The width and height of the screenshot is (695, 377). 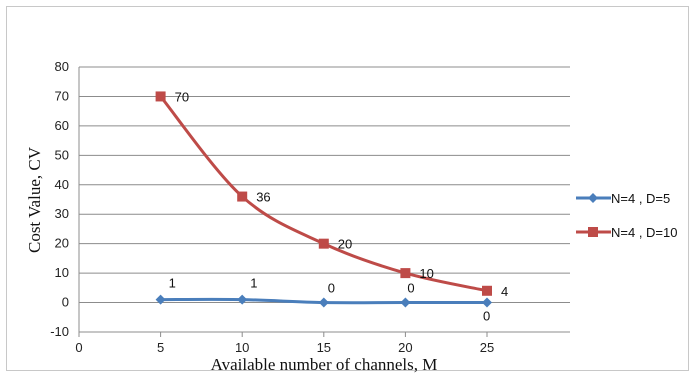 What do you see at coordinates (487, 347) in the screenshot?
I see `x-tick-label: 25` at bounding box center [487, 347].